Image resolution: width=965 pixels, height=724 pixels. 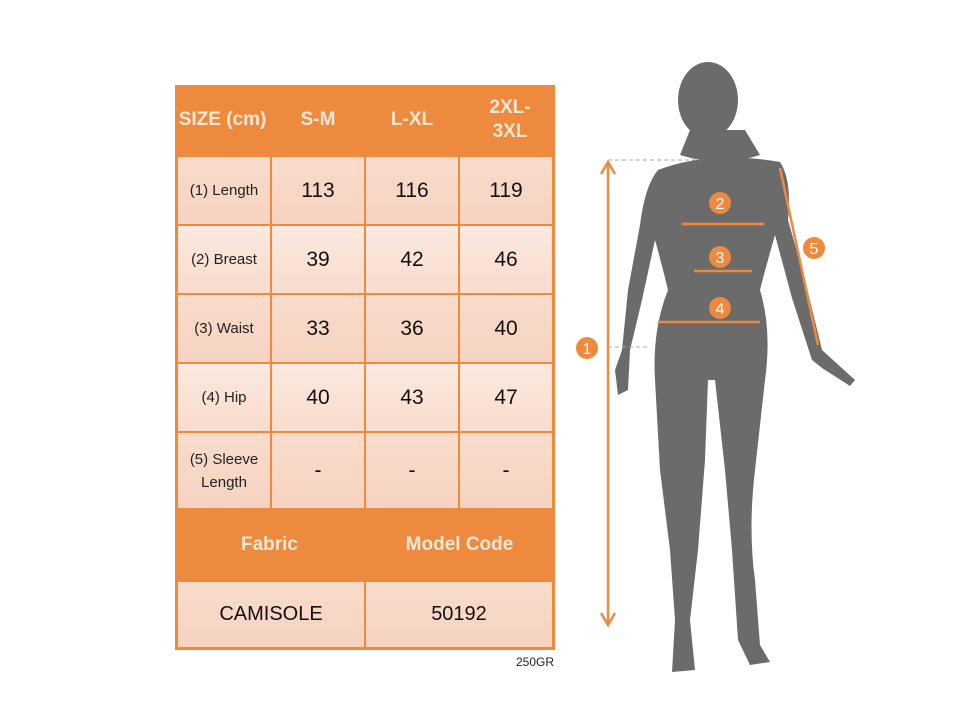 I want to click on row-value: 119, so click(x=506, y=190).